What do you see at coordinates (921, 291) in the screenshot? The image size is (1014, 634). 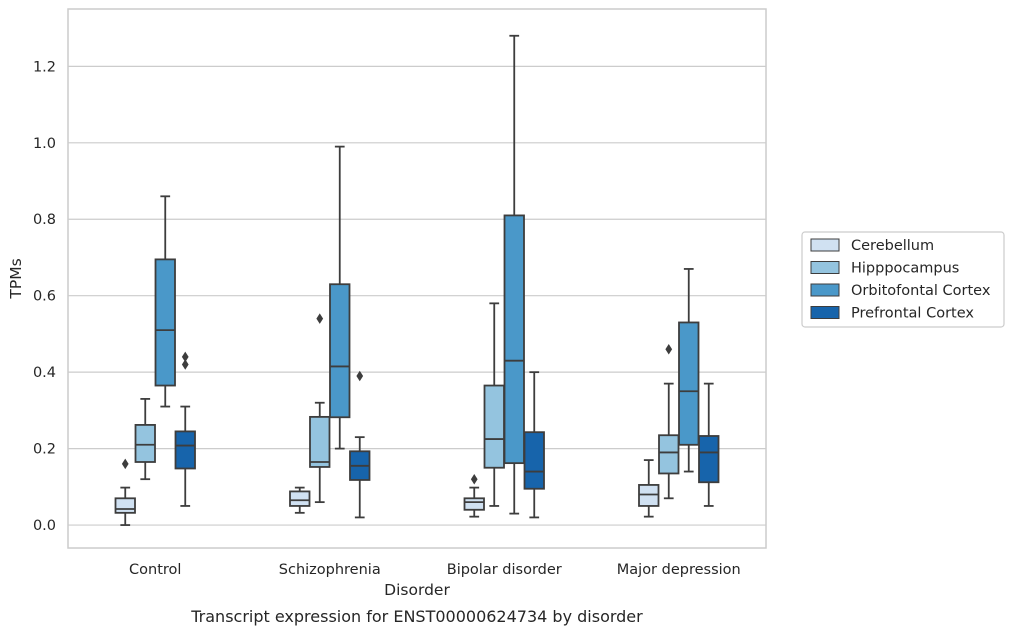 I see `legend-label: Orbitofontal Cortex` at bounding box center [921, 291].